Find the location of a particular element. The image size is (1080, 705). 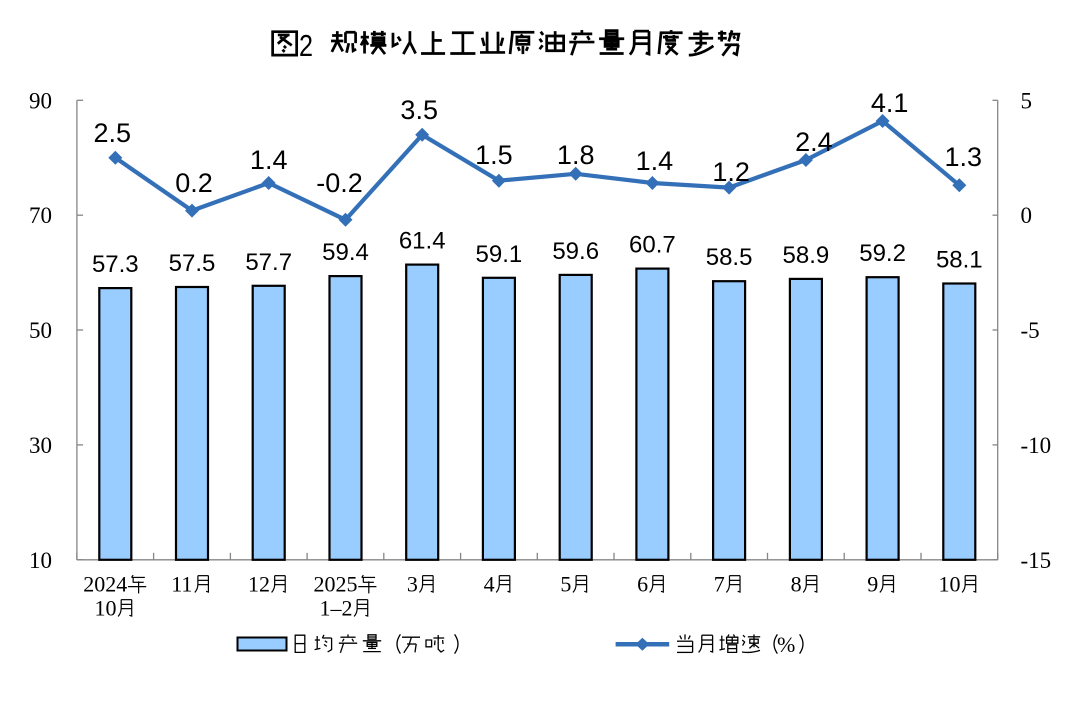

svg-text: 50 is located at coordinates (40, 330).